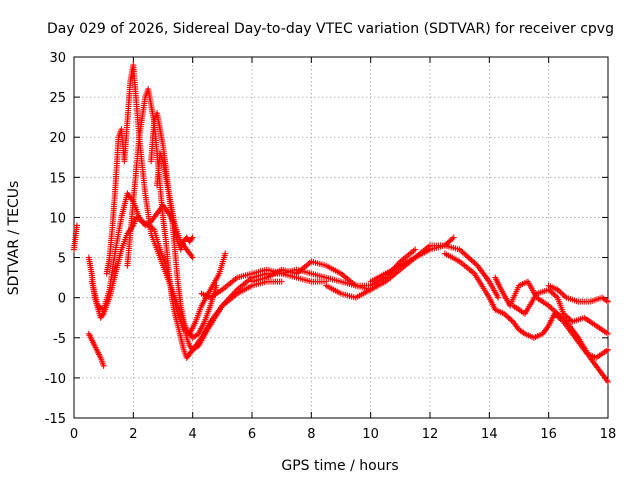 The image size is (640, 480). What do you see at coordinates (57, 98) in the screenshot?
I see `y-tick-label: 25` at bounding box center [57, 98].